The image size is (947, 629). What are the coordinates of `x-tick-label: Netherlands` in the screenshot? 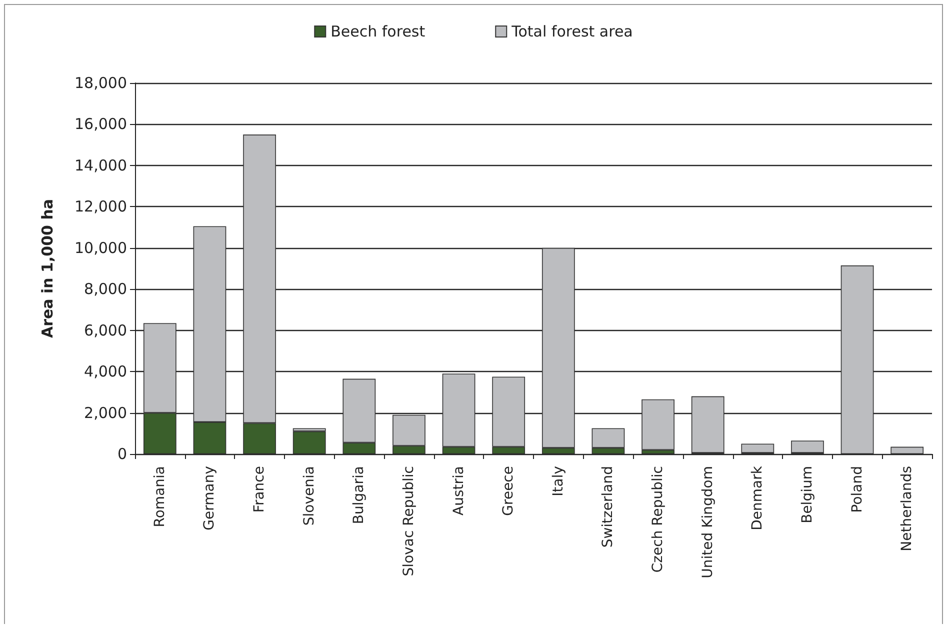 It's located at (907, 509).